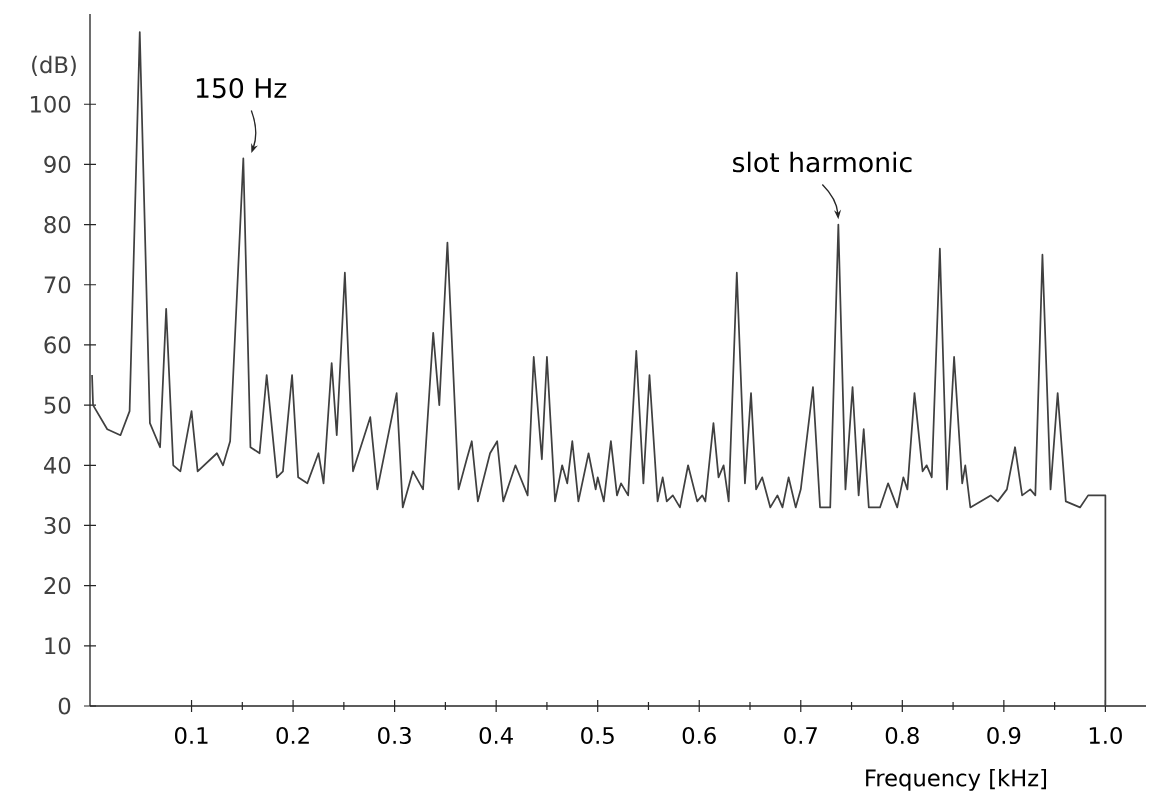  Describe the element at coordinates (699, 735) in the screenshot. I see `x-tick-label: 0.6` at that location.